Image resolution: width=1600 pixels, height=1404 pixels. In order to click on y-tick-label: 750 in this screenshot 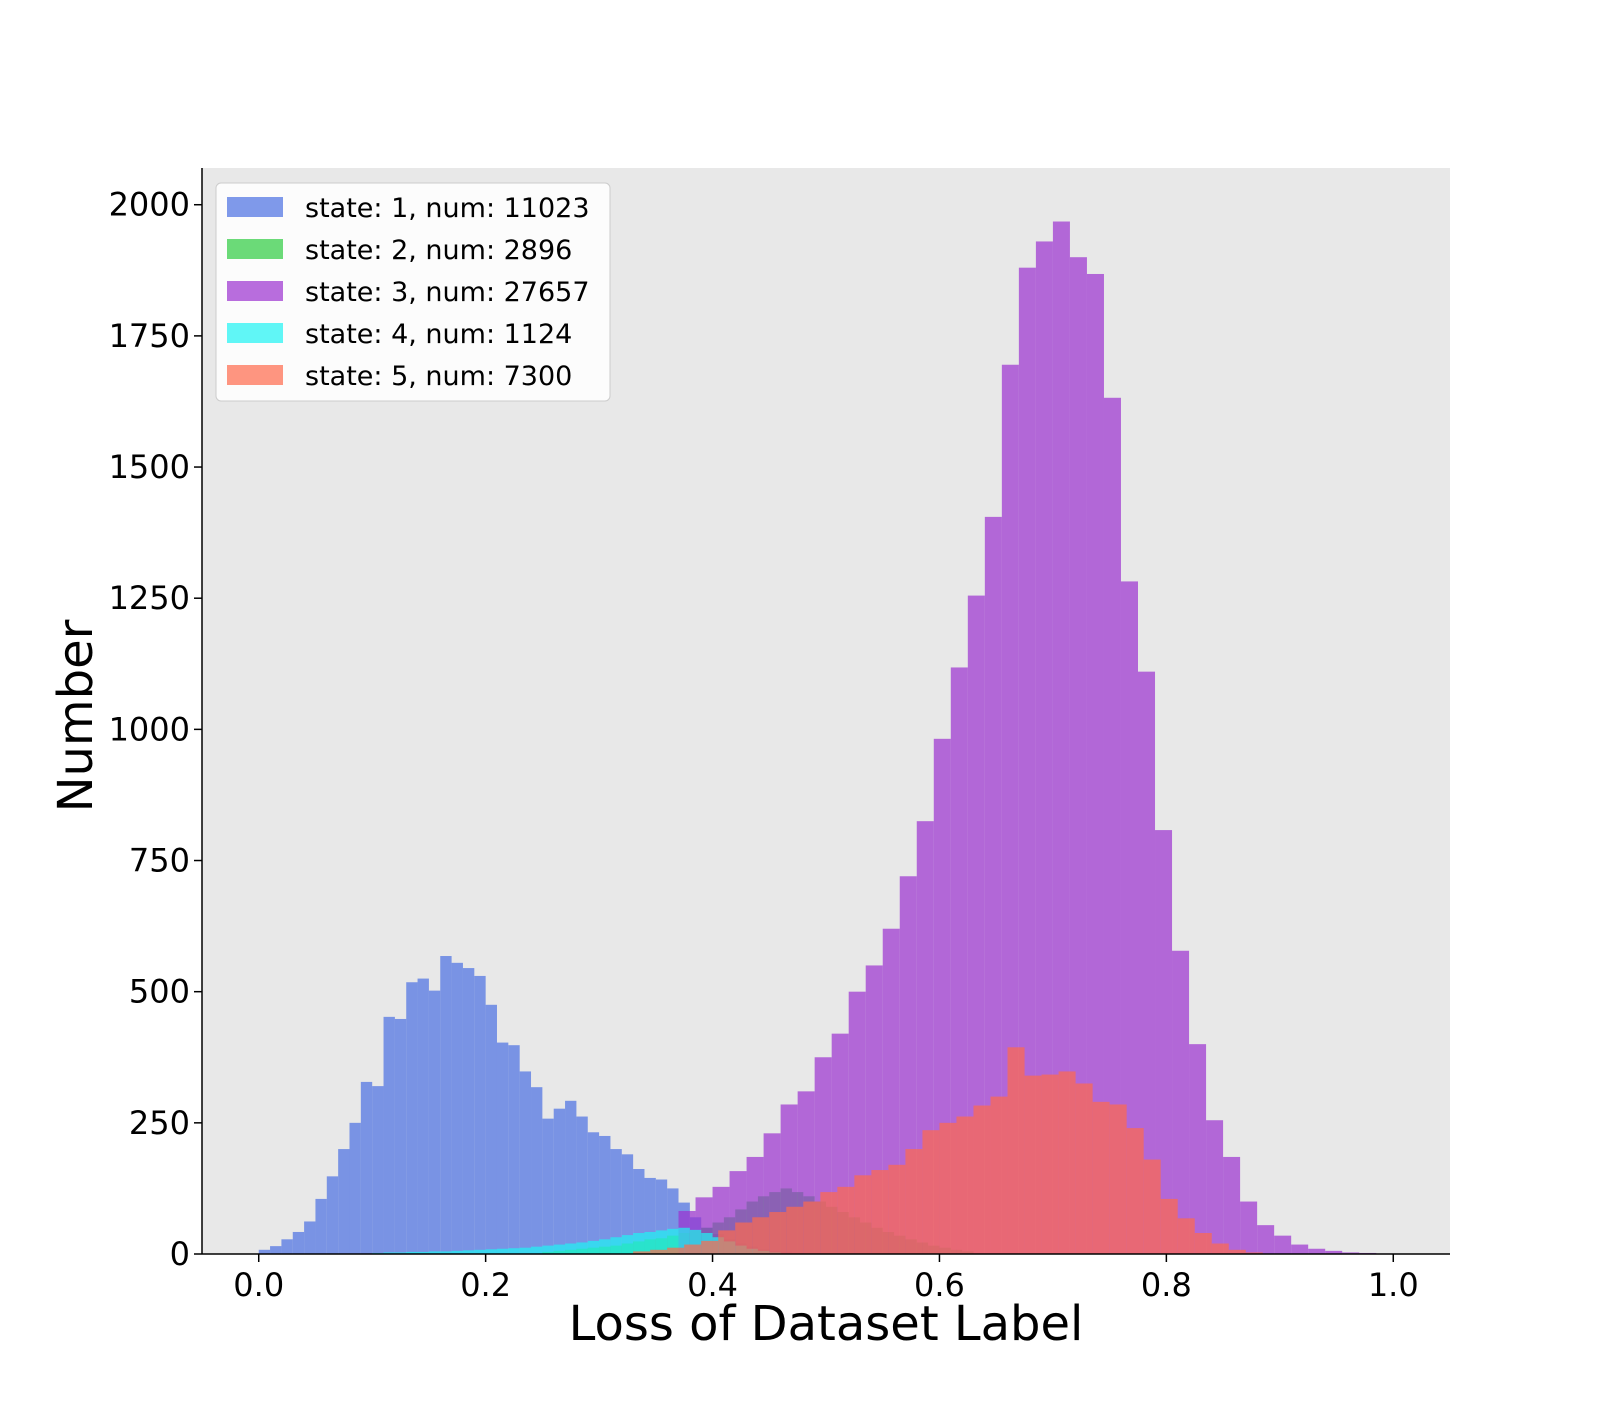, I will do `click(159, 861)`.